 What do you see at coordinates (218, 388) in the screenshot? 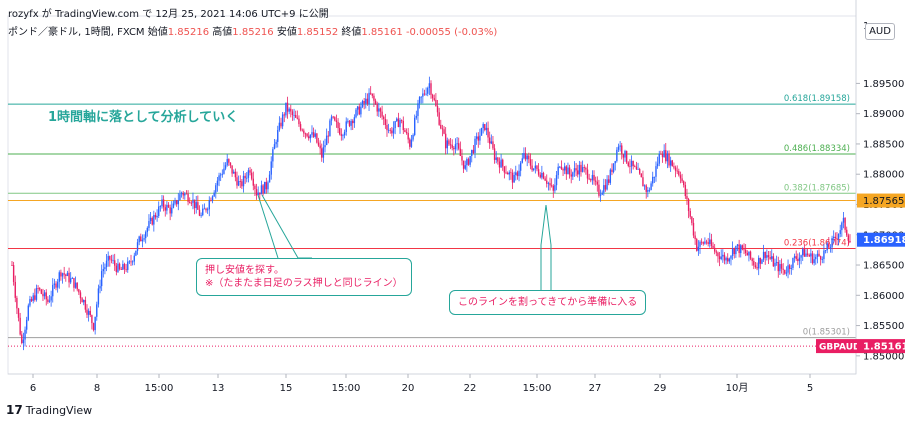
I see `x-tick-label: 13` at bounding box center [218, 388].